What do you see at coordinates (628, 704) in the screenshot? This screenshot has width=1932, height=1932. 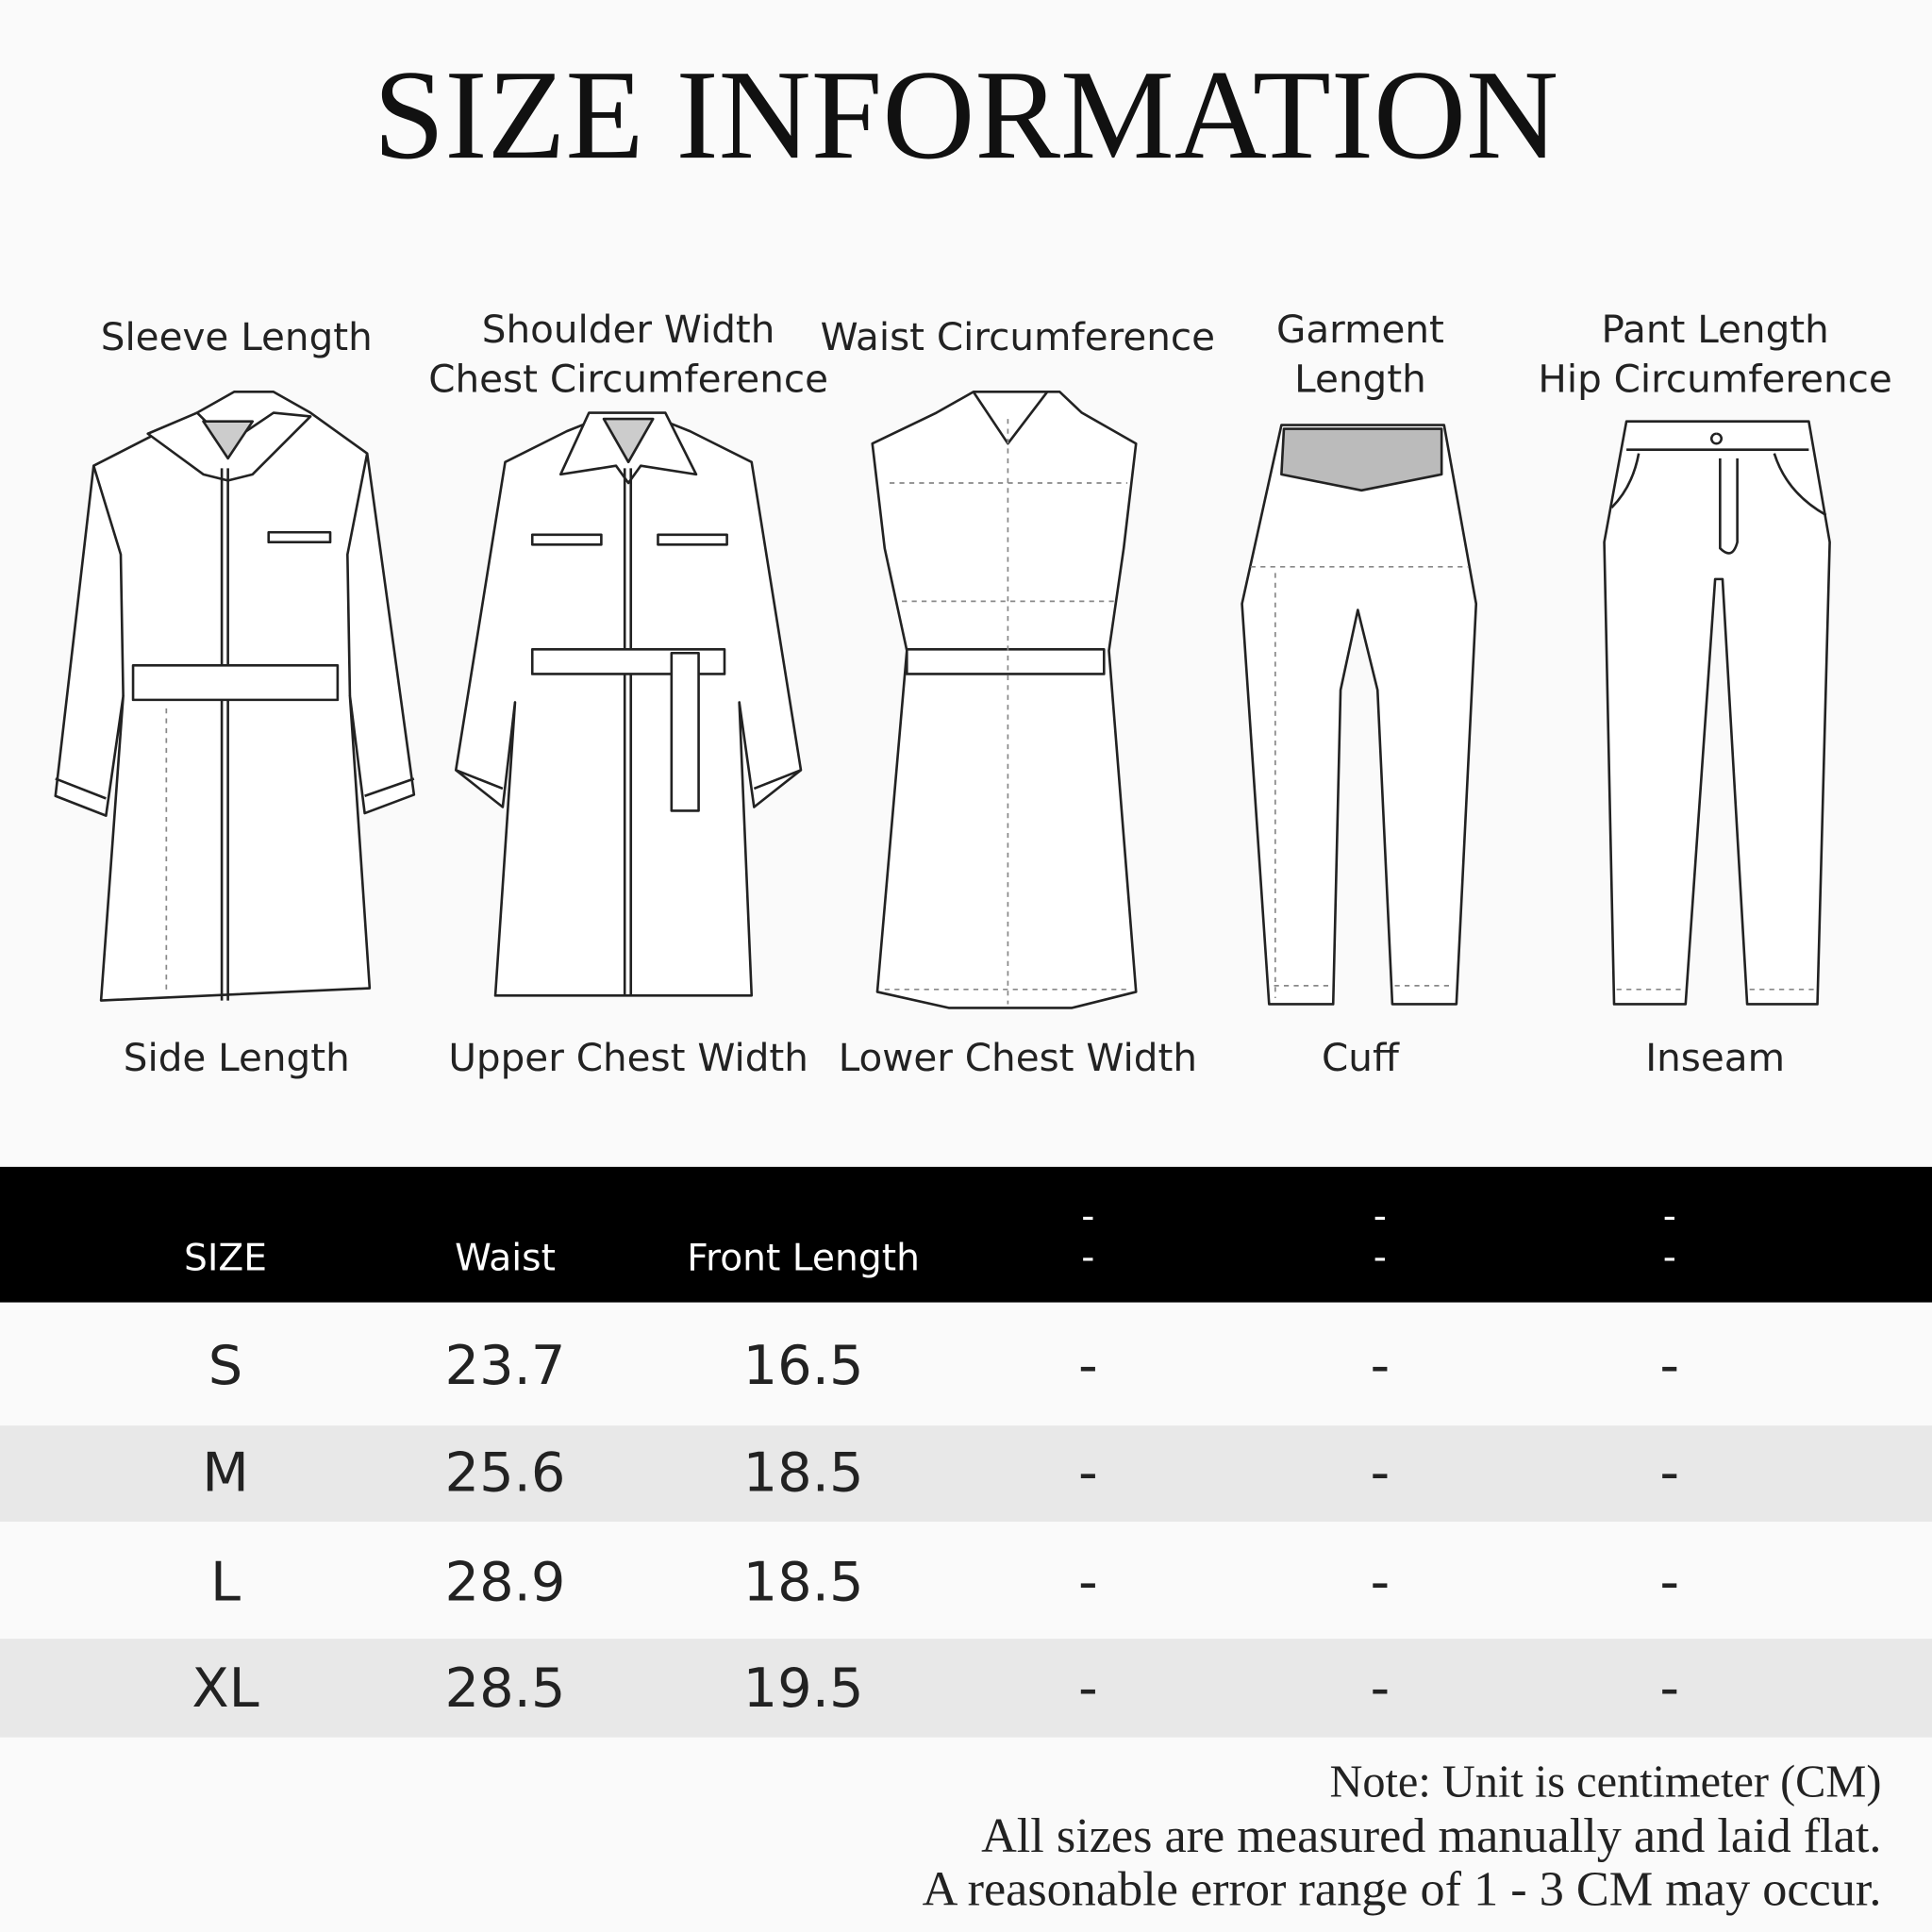 I see `shirt-coat-drawing` at bounding box center [628, 704].